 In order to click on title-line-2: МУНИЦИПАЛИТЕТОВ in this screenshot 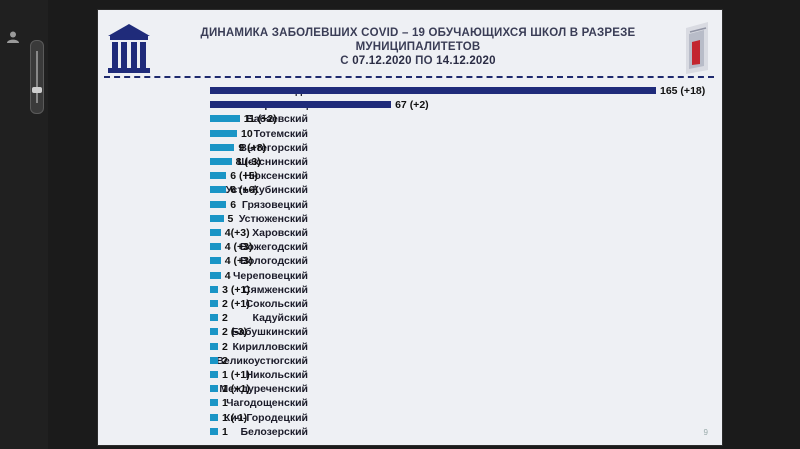, I will do `click(418, 47)`.